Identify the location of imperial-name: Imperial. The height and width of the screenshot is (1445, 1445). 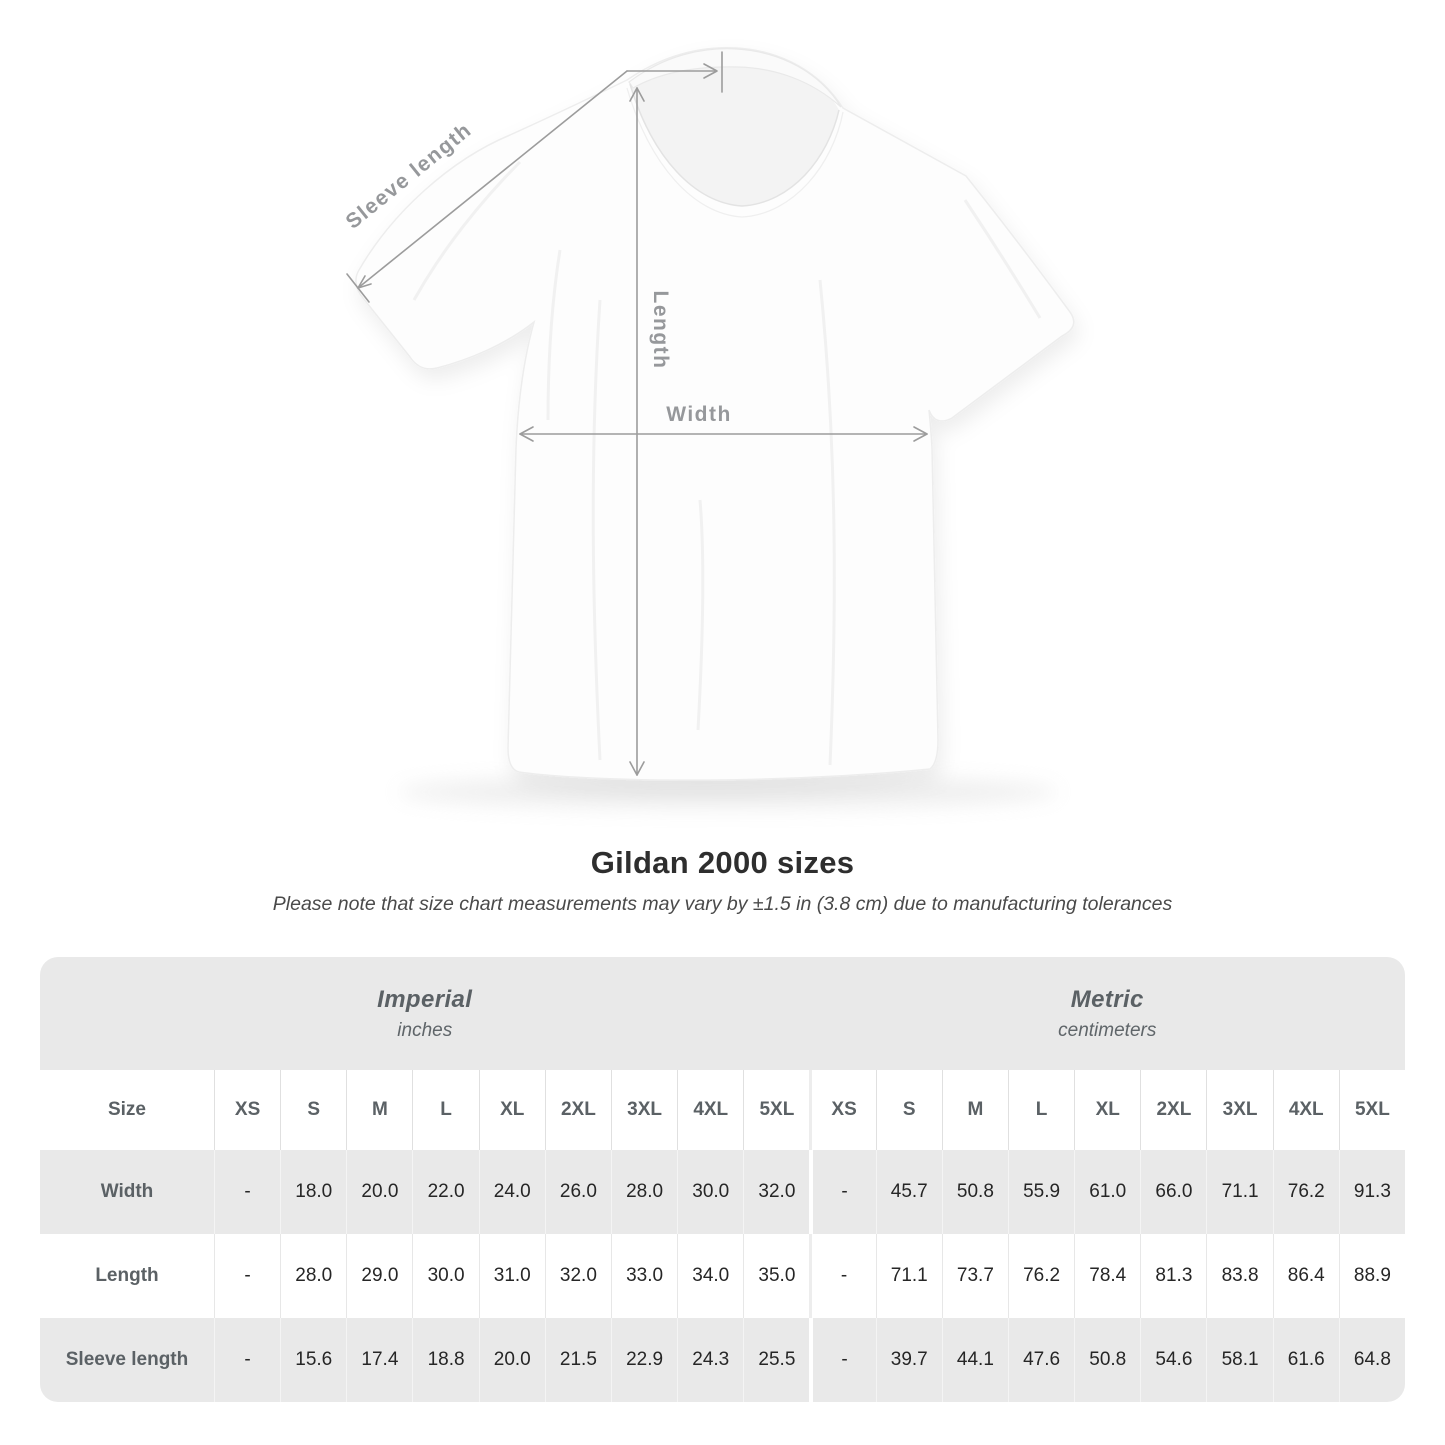
(425, 999).